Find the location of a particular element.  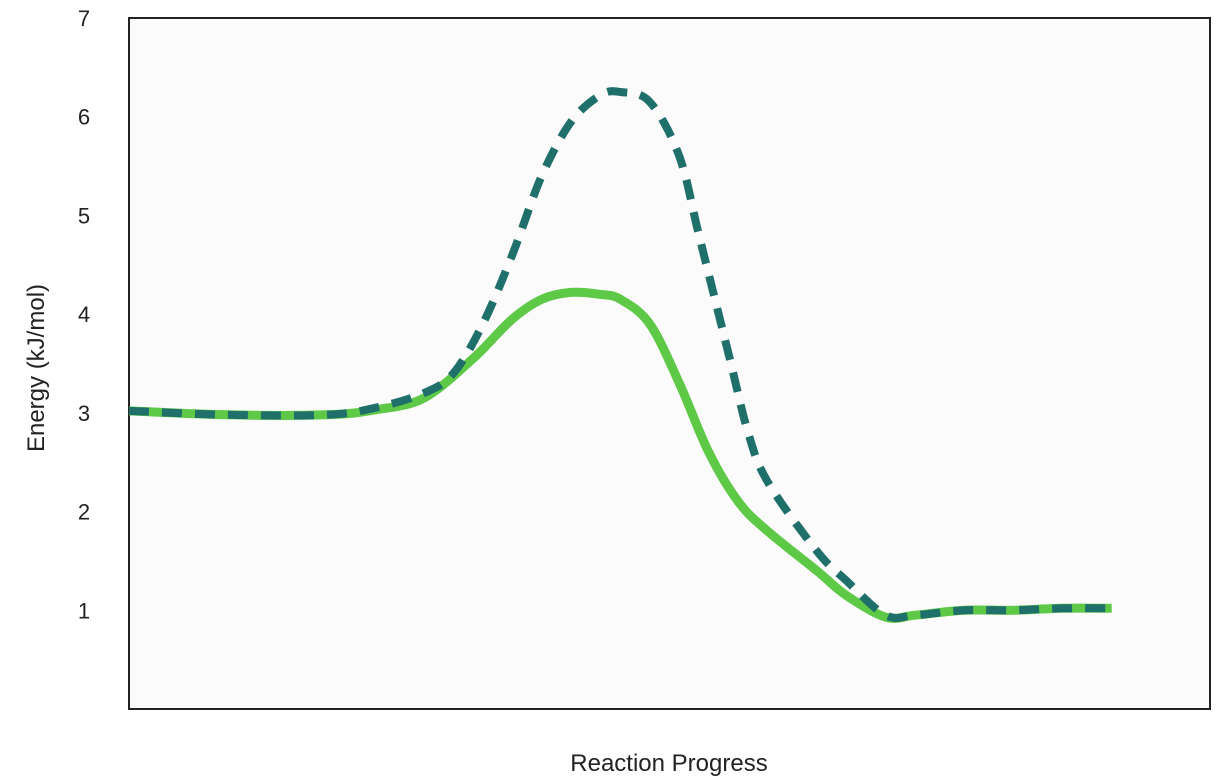

y-tick-label: 4 is located at coordinates (84, 314).